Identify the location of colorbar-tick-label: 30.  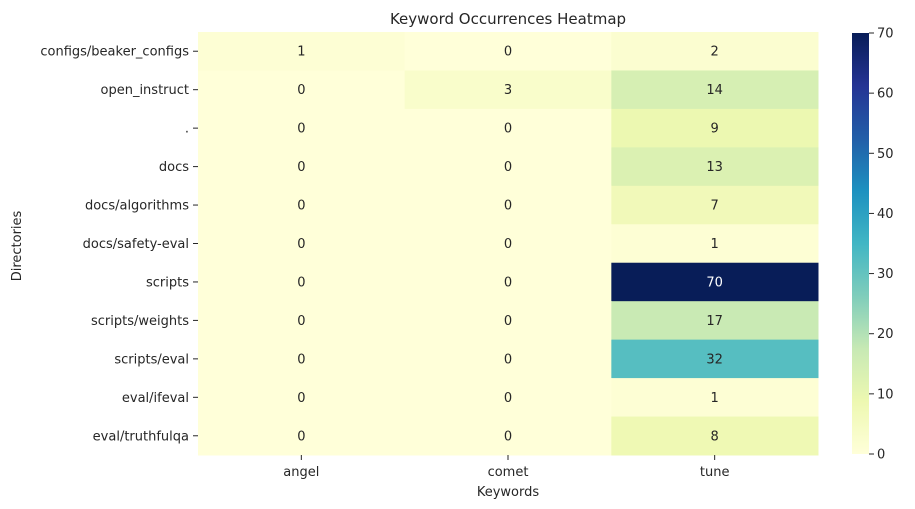
(885, 274).